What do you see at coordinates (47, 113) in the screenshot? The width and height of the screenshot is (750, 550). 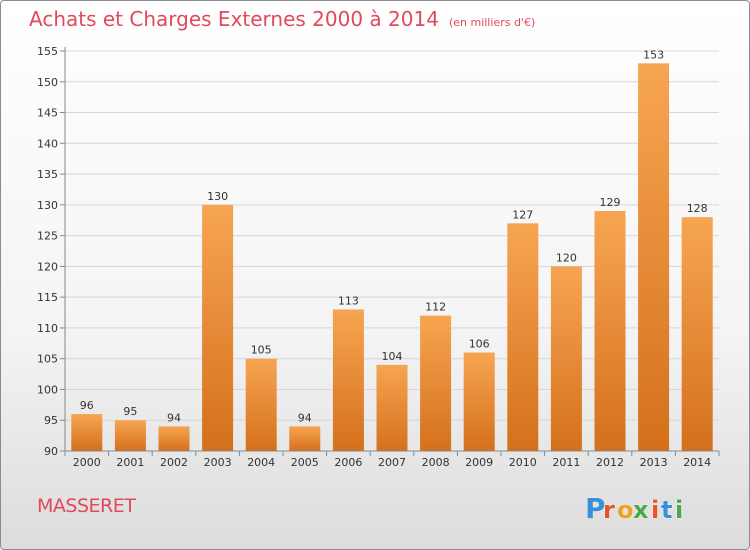 I see `y-tick-label: 145` at bounding box center [47, 113].